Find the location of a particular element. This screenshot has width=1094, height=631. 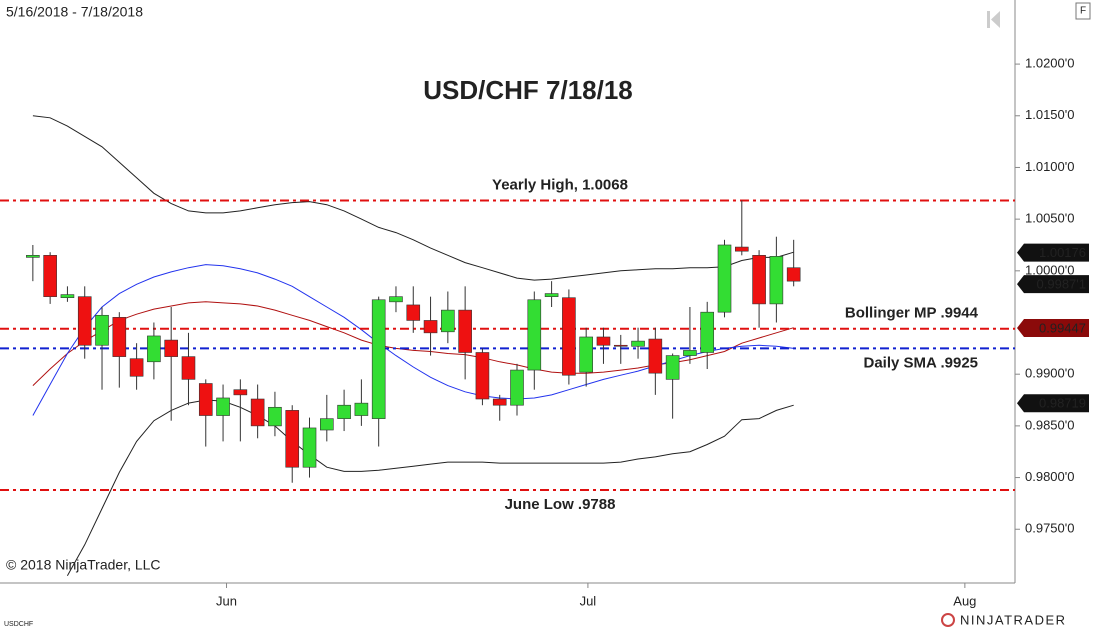

x-tick-label: Jul is located at coordinates (588, 600).